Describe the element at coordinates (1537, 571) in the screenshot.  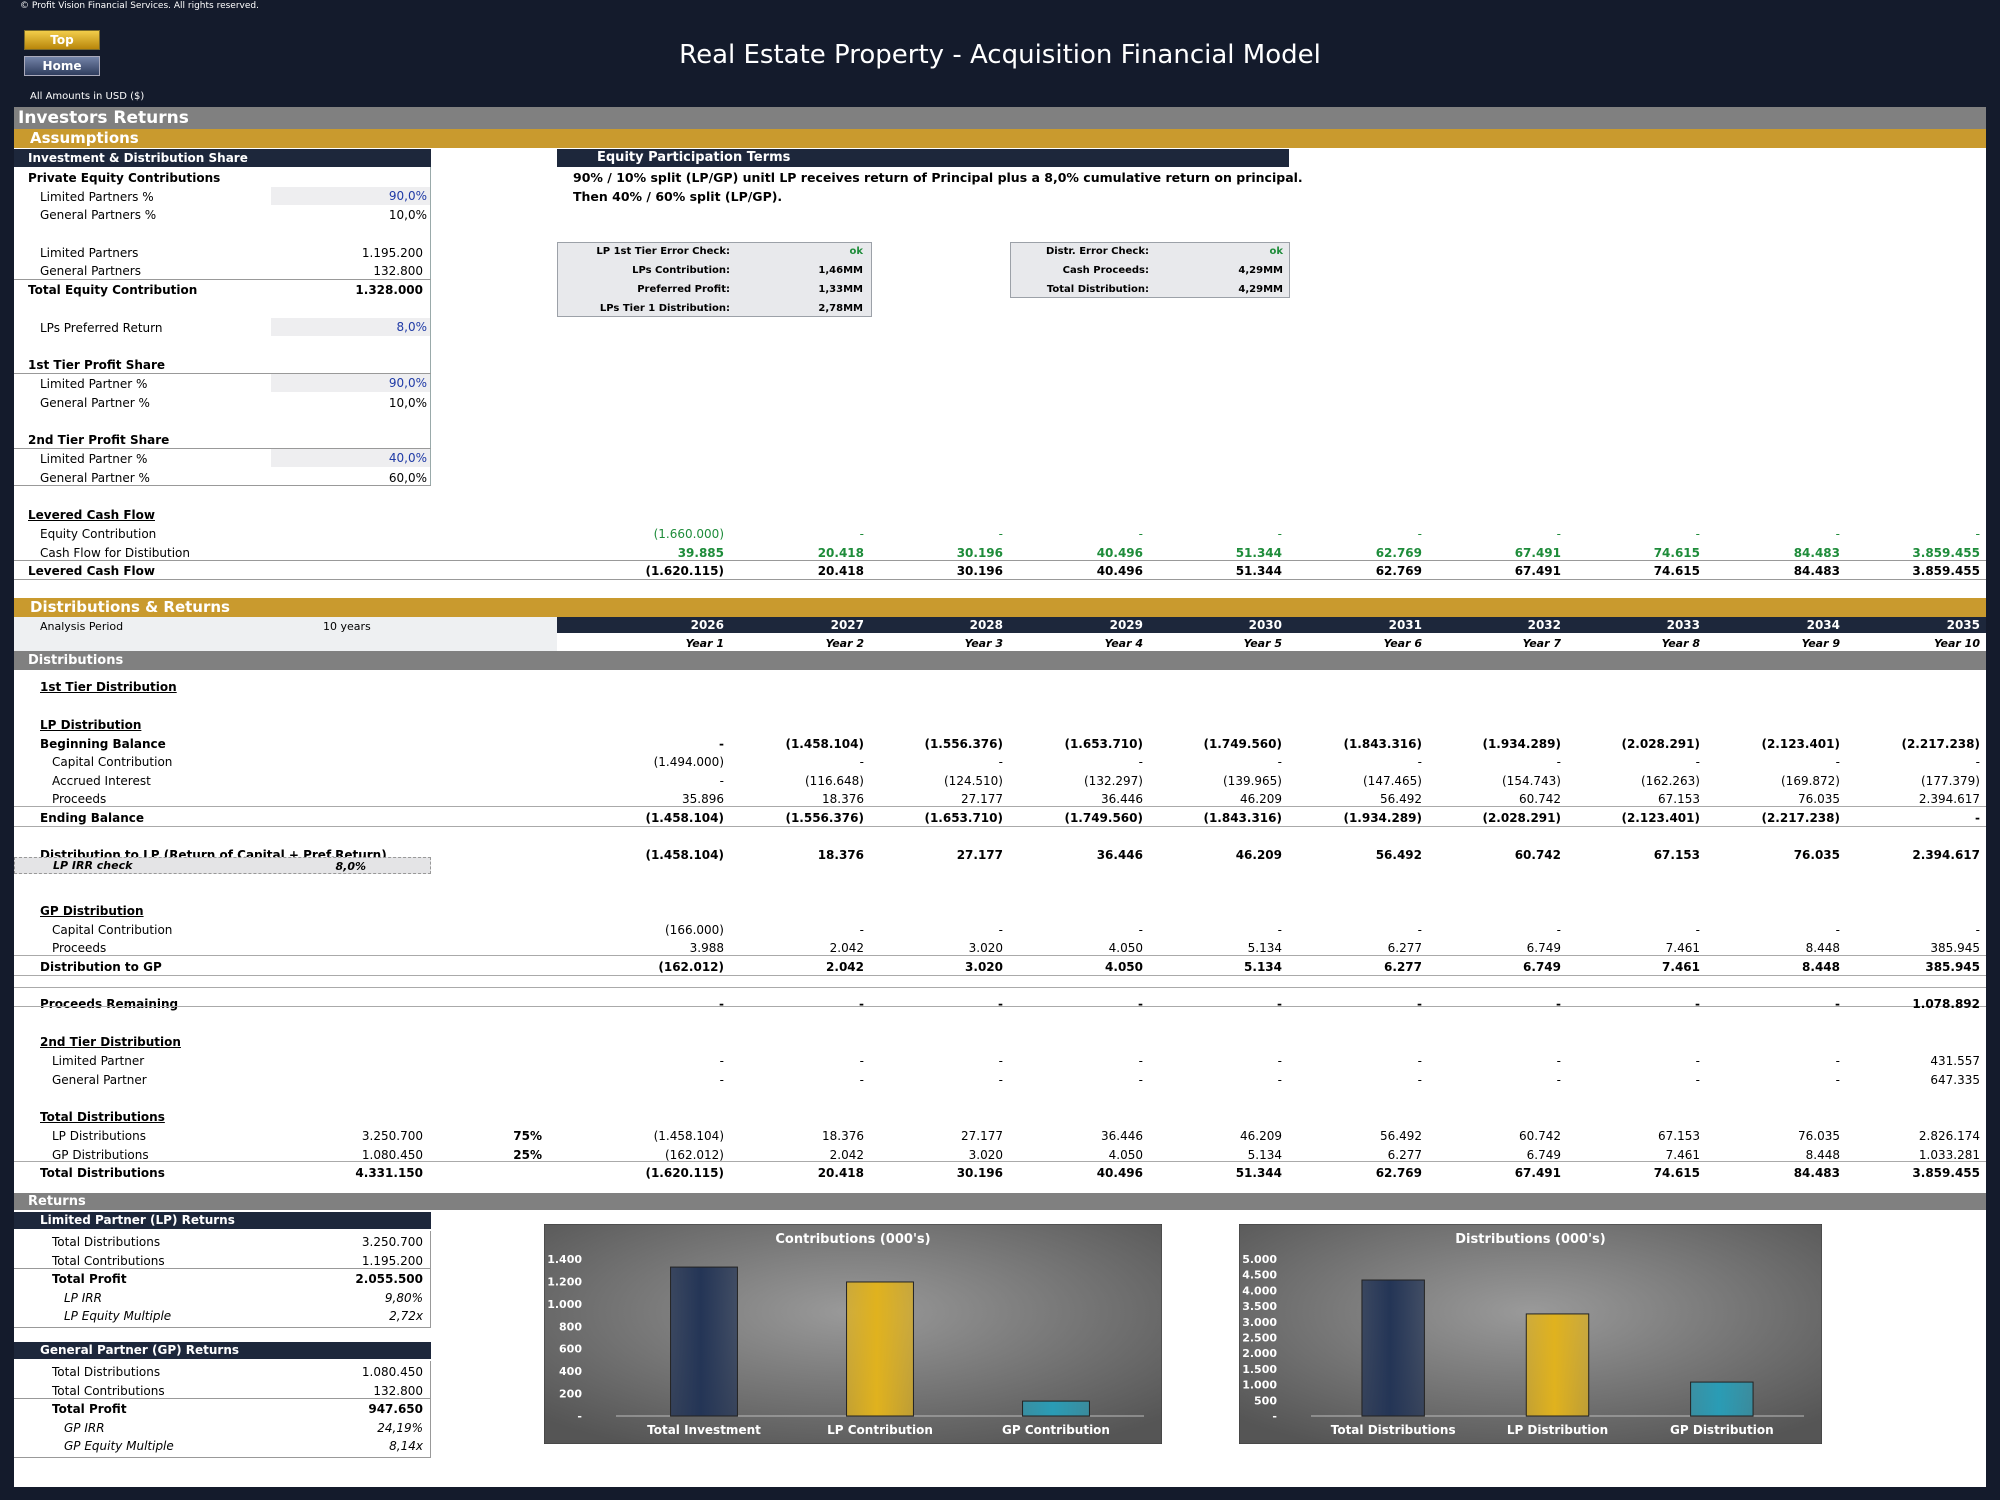
I see `table-cell: 67.491` at that location.